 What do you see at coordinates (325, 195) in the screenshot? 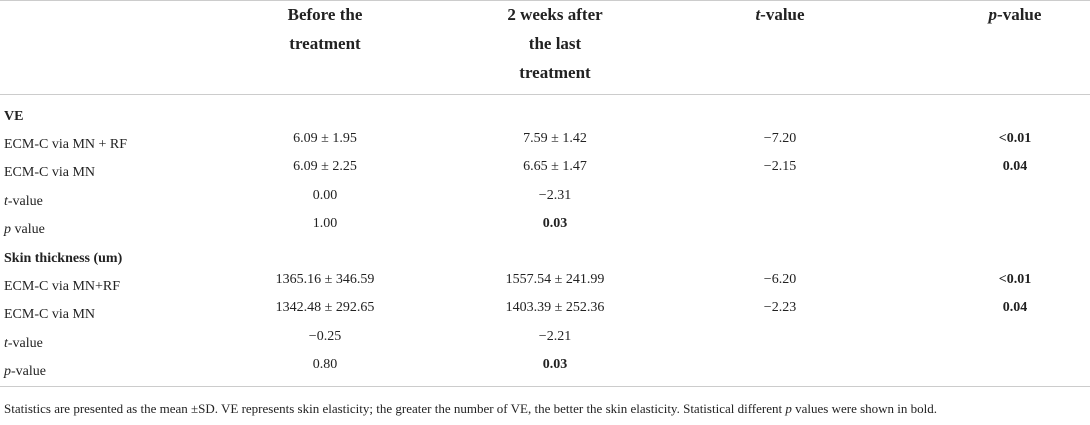
I see `cell-ve-t-value-before: 0.00` at bounding box center [325, 195].